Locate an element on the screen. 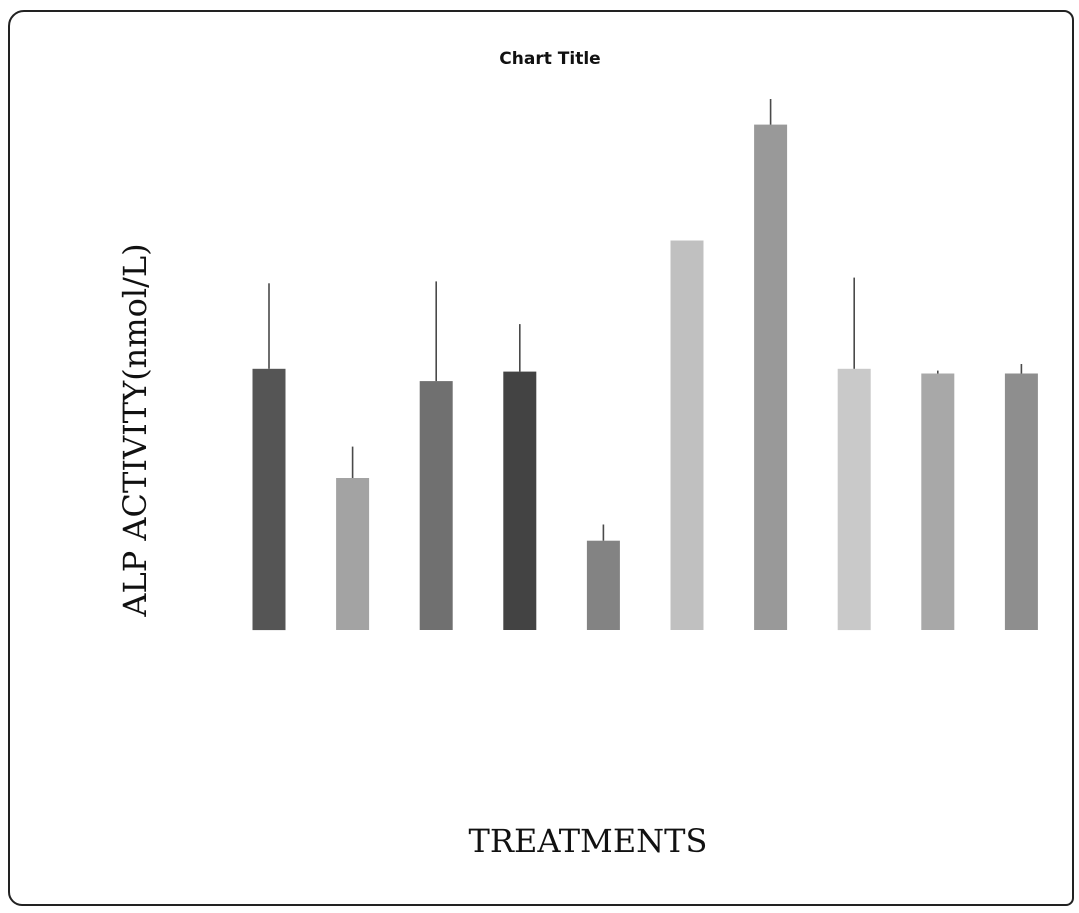 Image resolution: width=1079 pixels, height=913 pixels. chart-title: Chart Title is located at coordinates (549, 59).